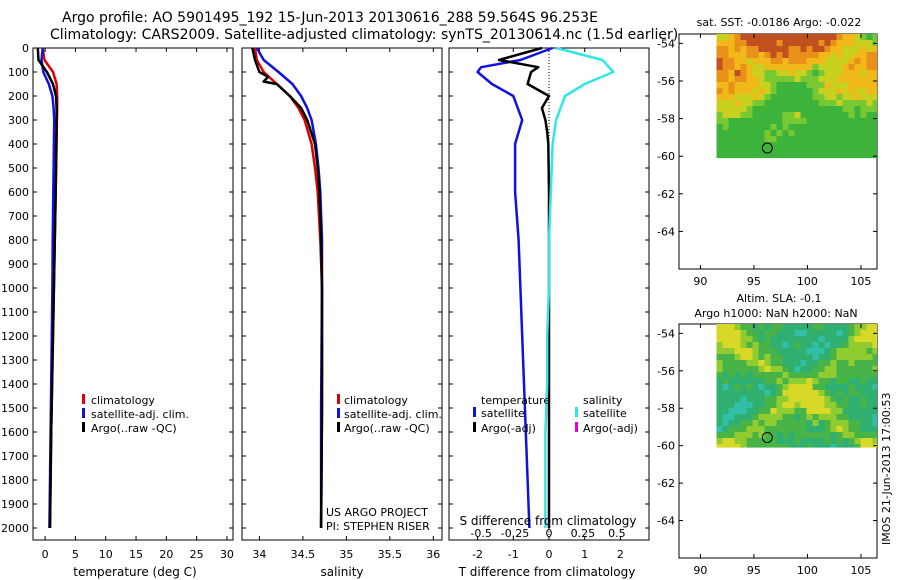 The width and height of the screenshot is (900, 580). I want to click on sla-map-subtitle: Argo h1000: NaN h2000: NaN, so click(775, 313).